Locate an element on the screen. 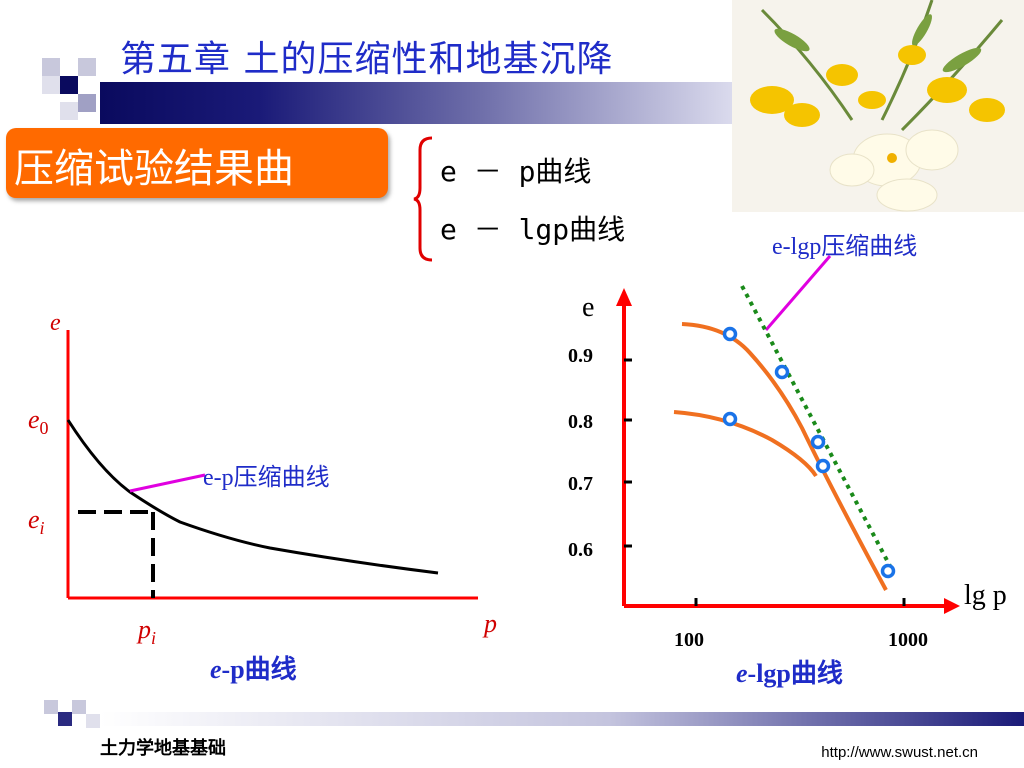 The width and height of the screenshot is (1024, 768). ep-caption: e-p曲线 is located at coordinates (253, 669).